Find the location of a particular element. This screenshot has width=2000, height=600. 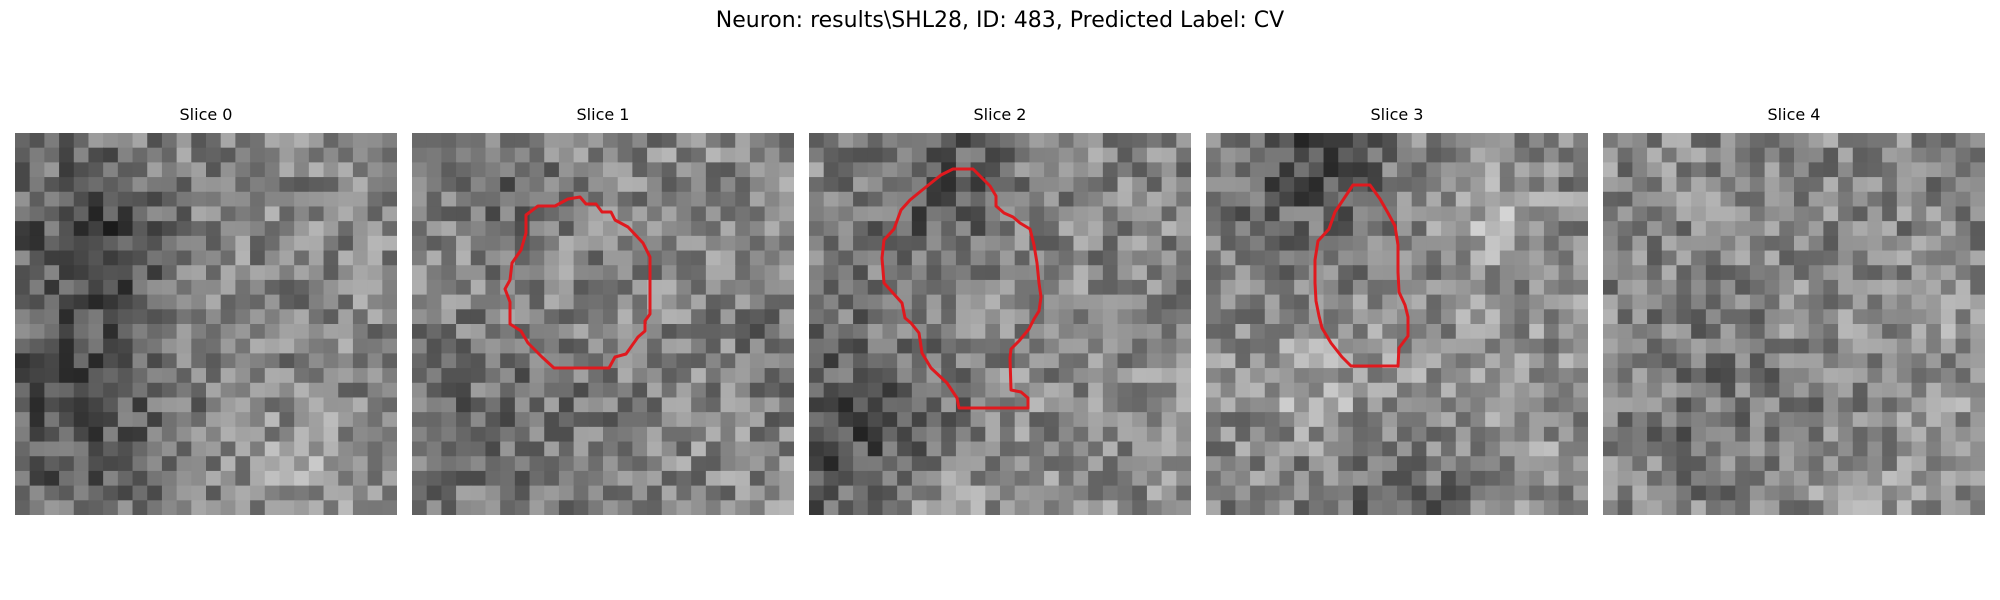

slice-title: Slice 4 is located at coordinates (1794, 114).